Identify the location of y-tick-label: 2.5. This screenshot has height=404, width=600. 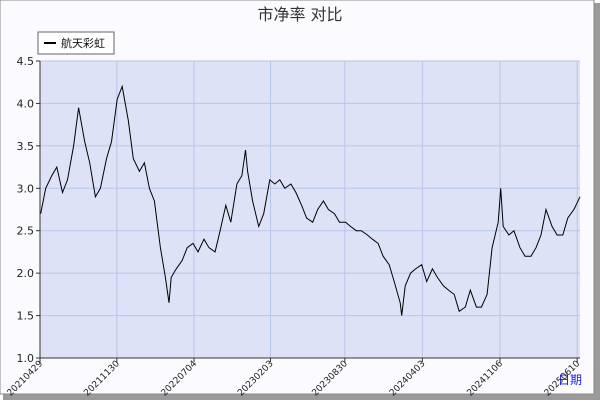
(26, 231).